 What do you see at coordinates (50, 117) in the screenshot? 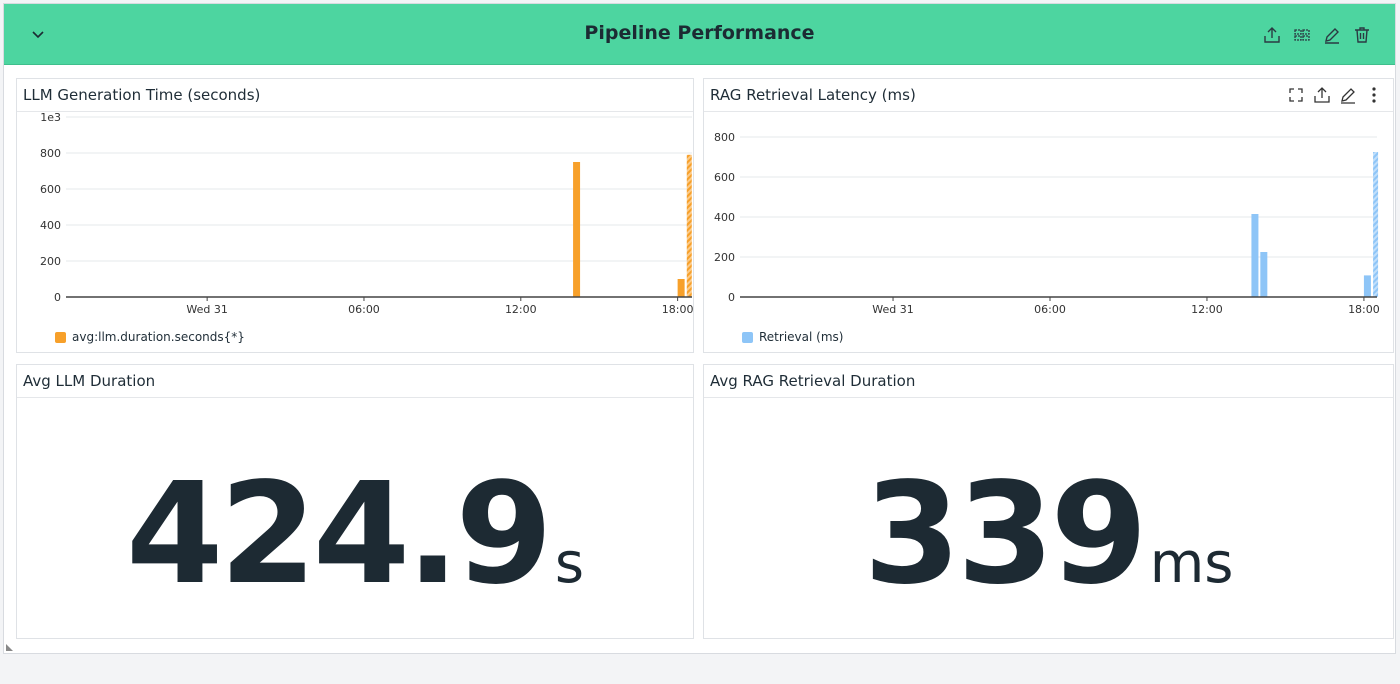
I see `y-scale-label: 1e3` at bounding box center [50, 117].